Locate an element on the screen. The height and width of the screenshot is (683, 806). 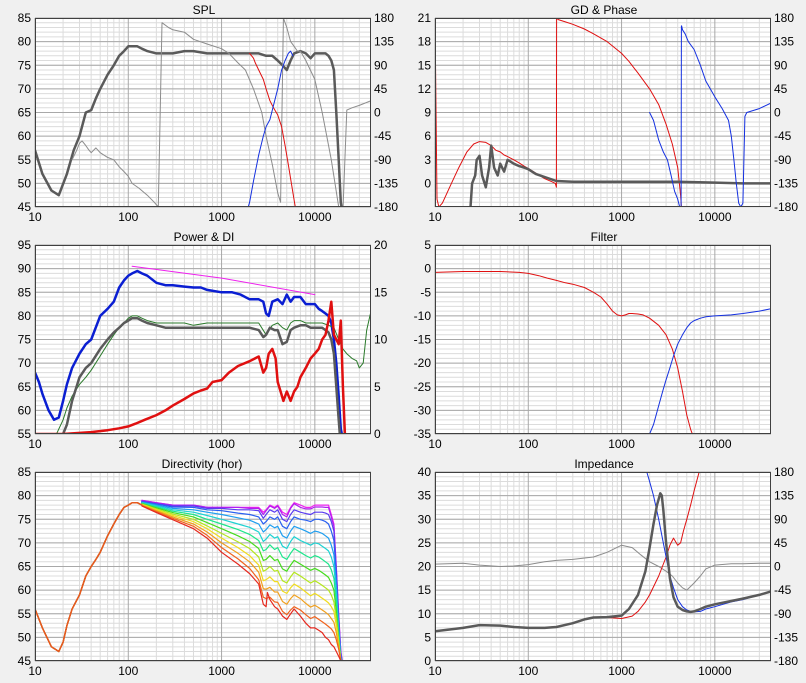
y-tick-label: -10 is located at coordinates (423, 316).